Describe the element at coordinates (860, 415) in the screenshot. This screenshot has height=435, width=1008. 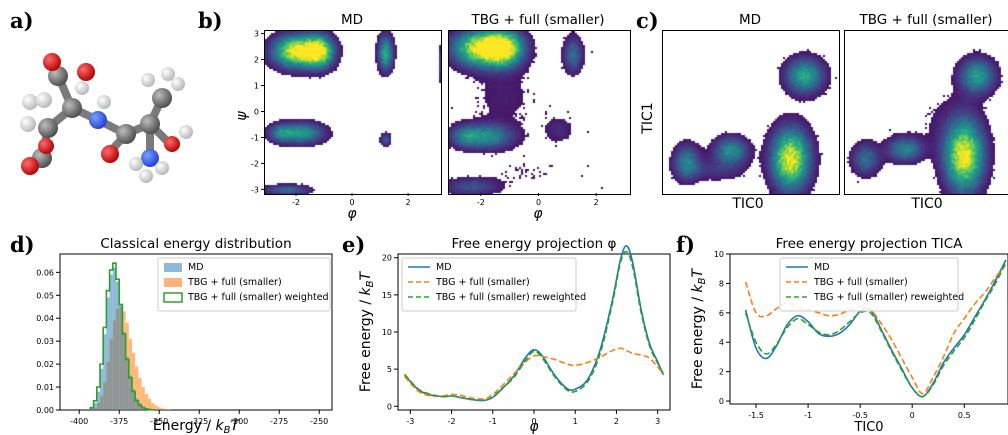
I see `x-tick-label: -0.5` at that location.